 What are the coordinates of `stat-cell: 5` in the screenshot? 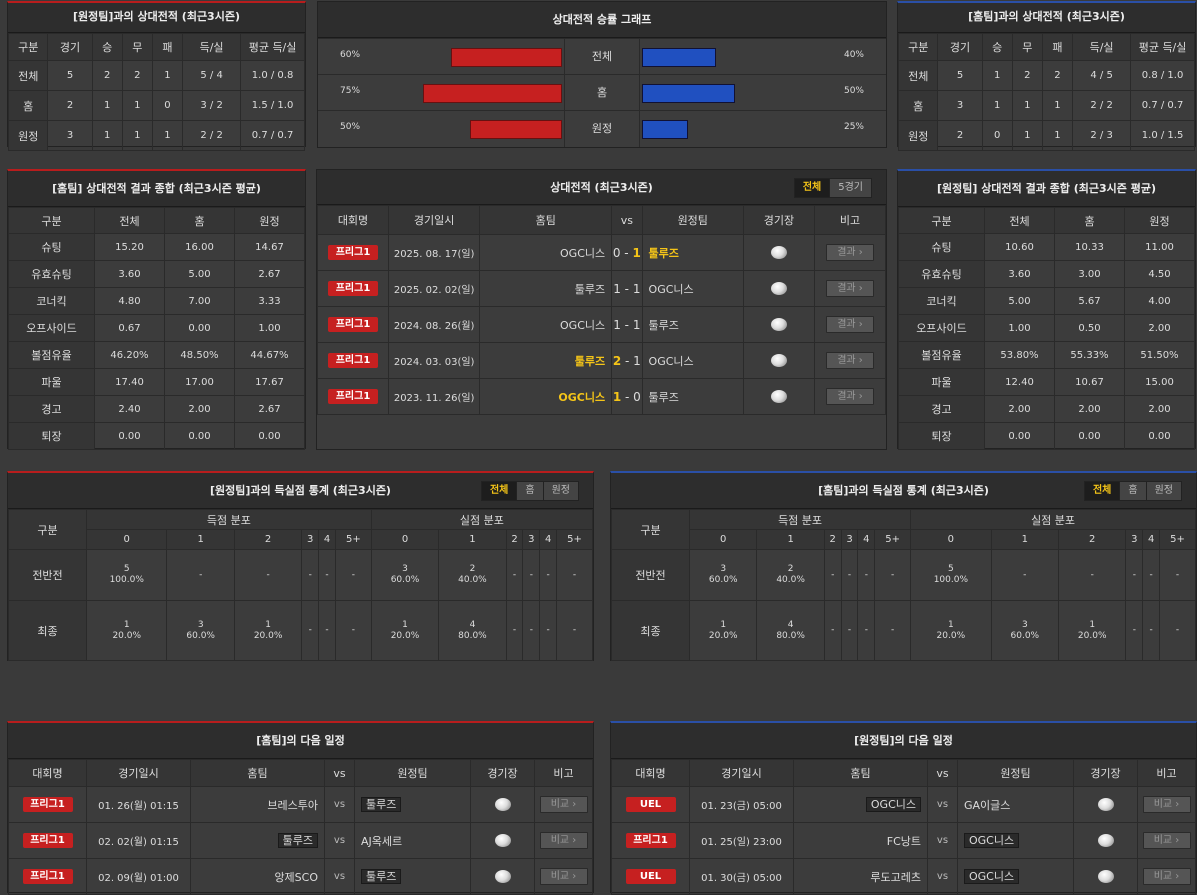 It's located at (70, 75).